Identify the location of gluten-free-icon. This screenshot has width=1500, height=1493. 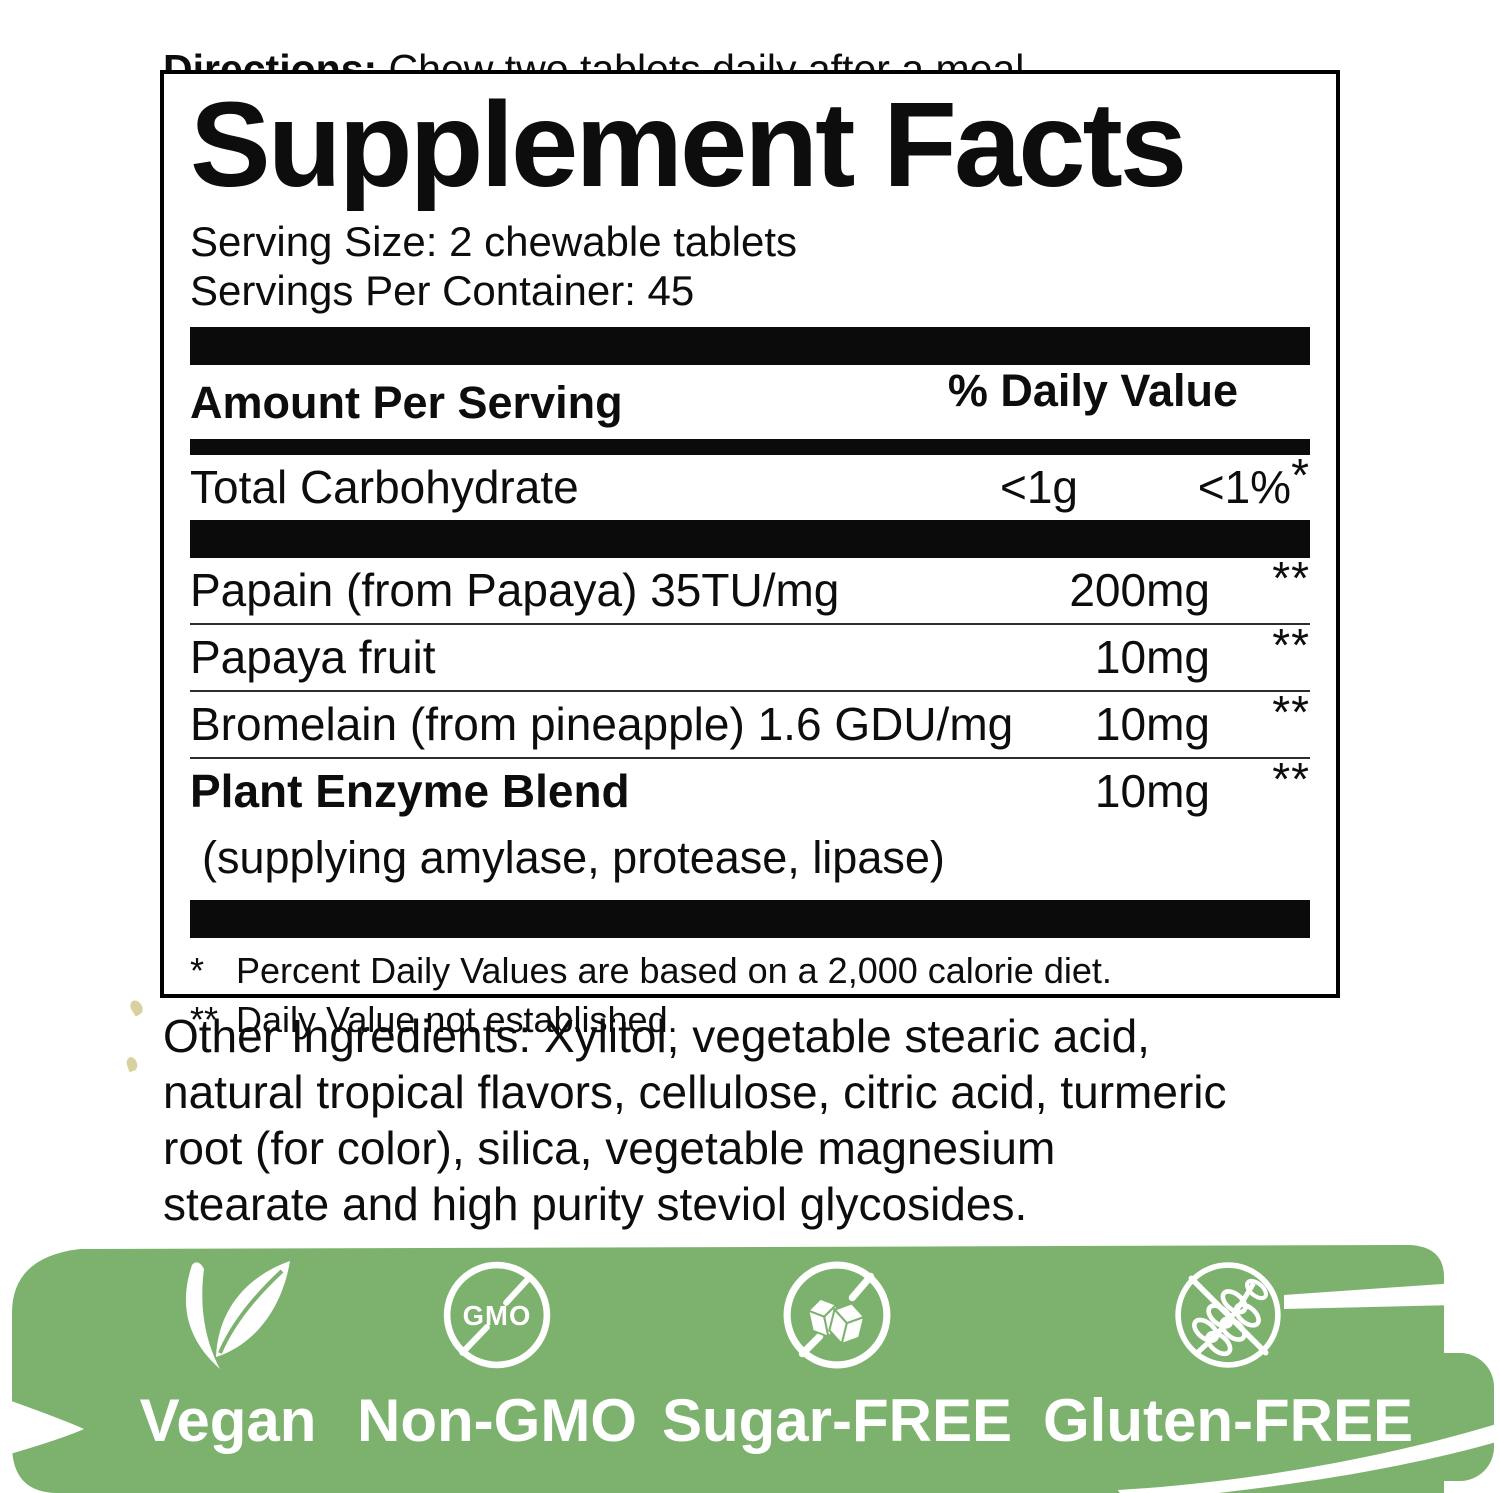
(1228, 1315).